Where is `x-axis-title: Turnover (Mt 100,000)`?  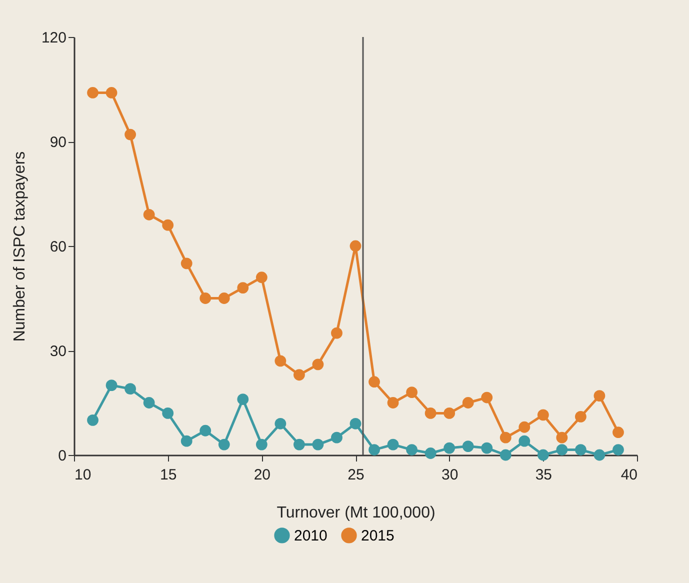
x-axis-title: Turnover (Mt 100,000) is located at coordinates (356, 513).